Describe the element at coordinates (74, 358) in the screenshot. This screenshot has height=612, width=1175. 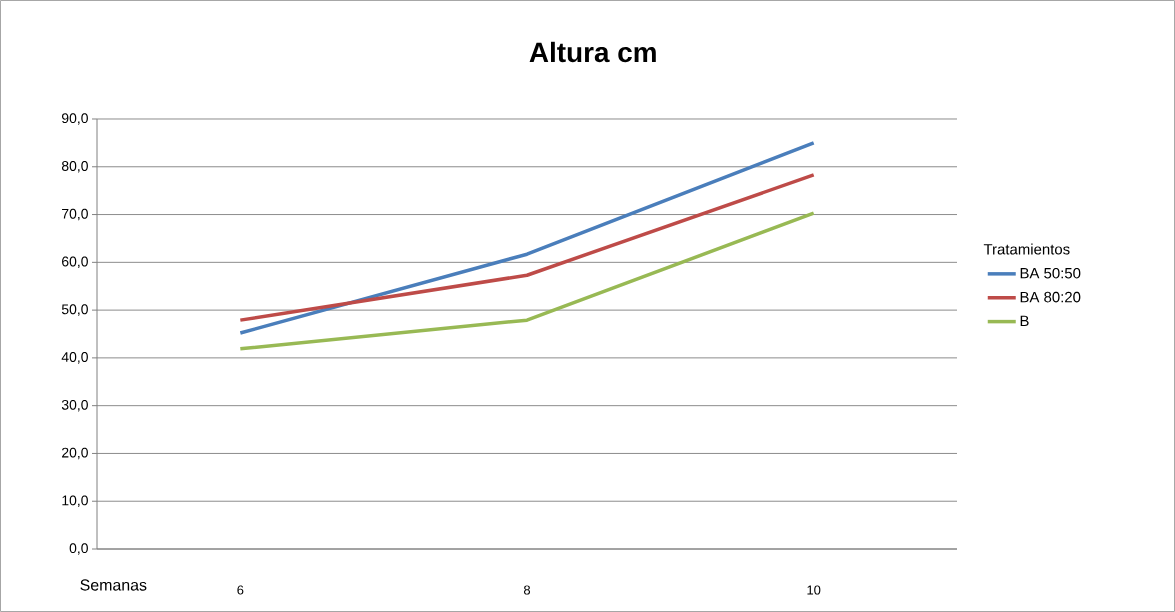
I see `y-tick-label: 40,0` at that location.